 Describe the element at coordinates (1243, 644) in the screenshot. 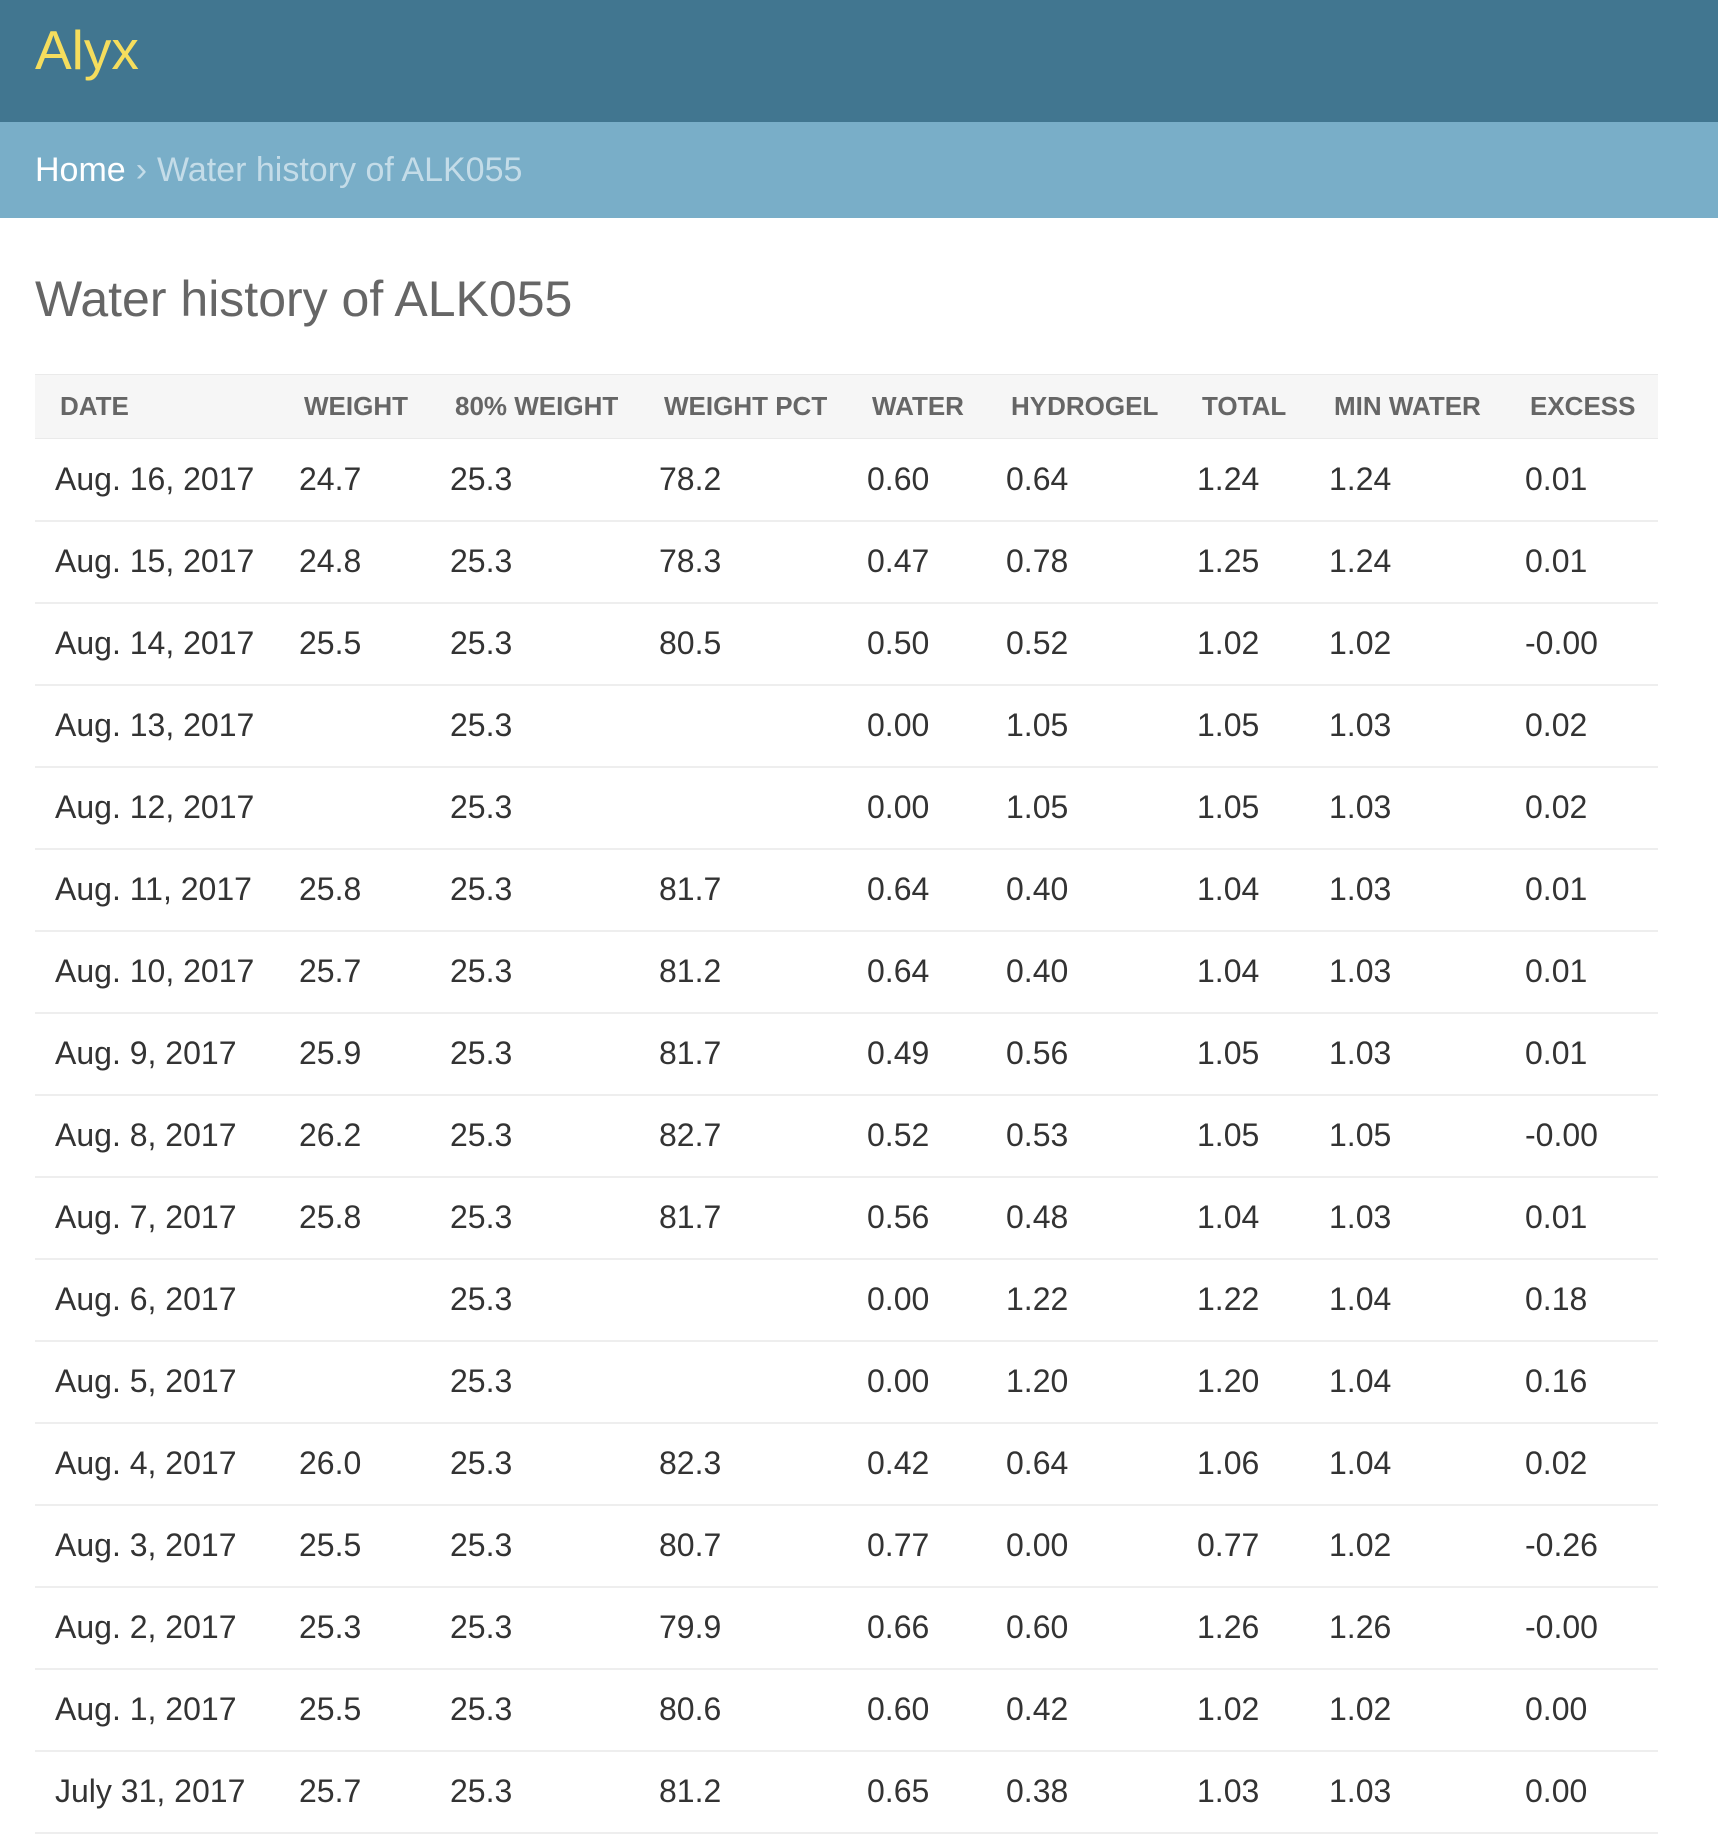

I see `cell-total: 1.02` at that location.